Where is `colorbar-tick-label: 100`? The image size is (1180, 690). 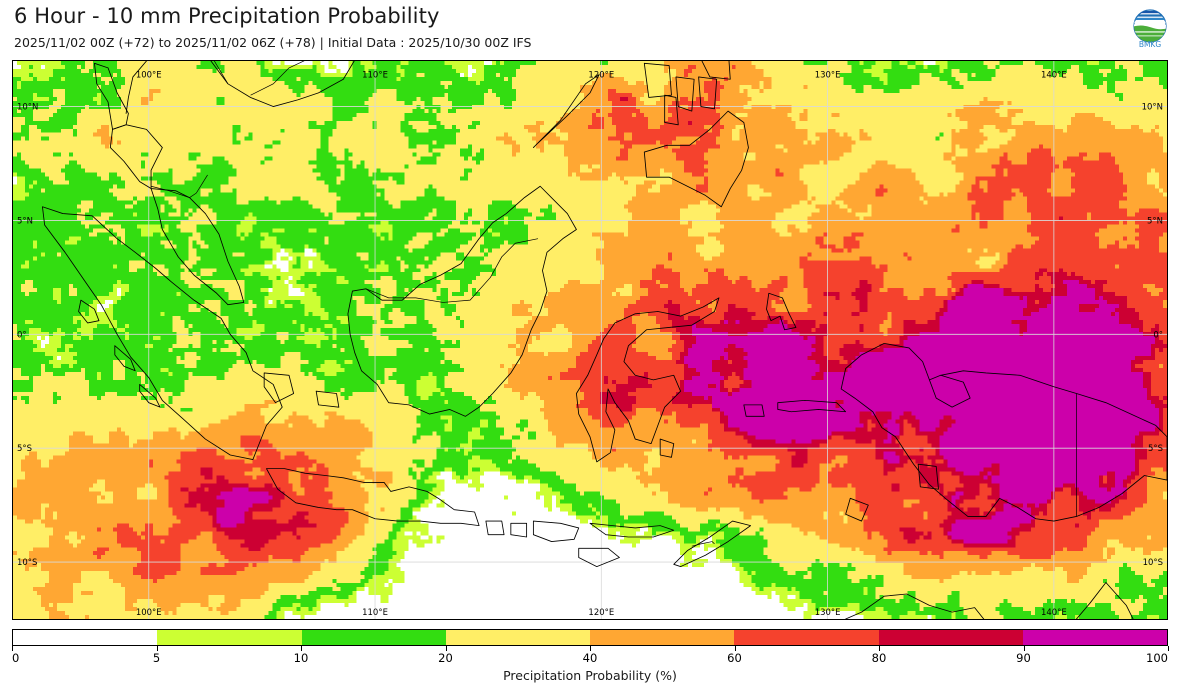 colorbar-tick-label: 100 is located at coordinates (1157, 658).